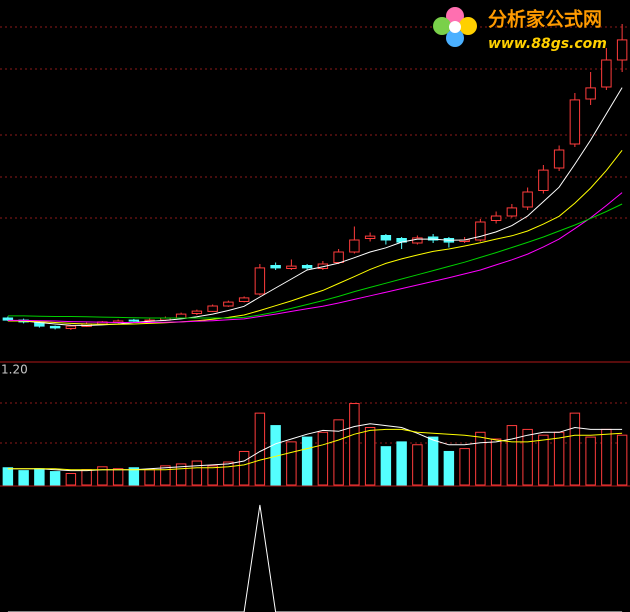 The image size is (630, 612). I want to click on logo: 分析家公式网 www.88gs.com, so click(520, 29).